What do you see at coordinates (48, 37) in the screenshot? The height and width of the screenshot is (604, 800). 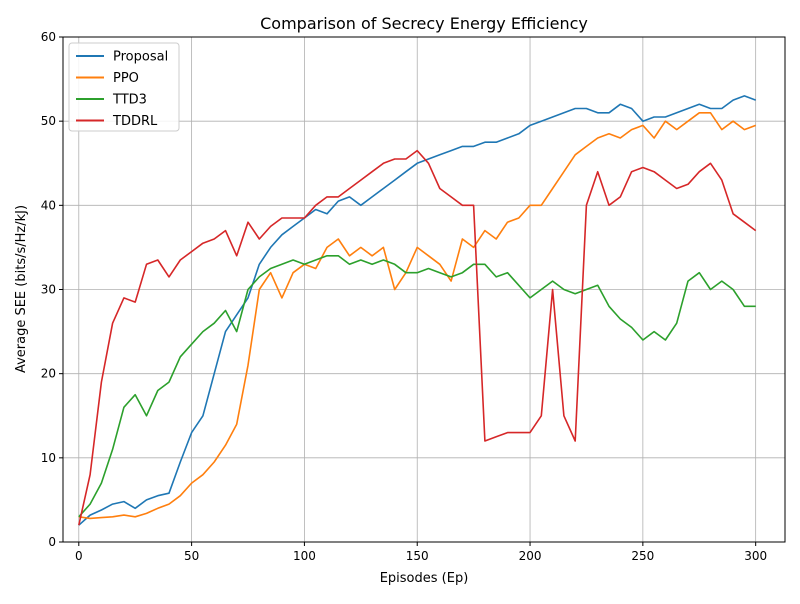 I see `y-tick-label: 60` at bounding box center [48, 37].